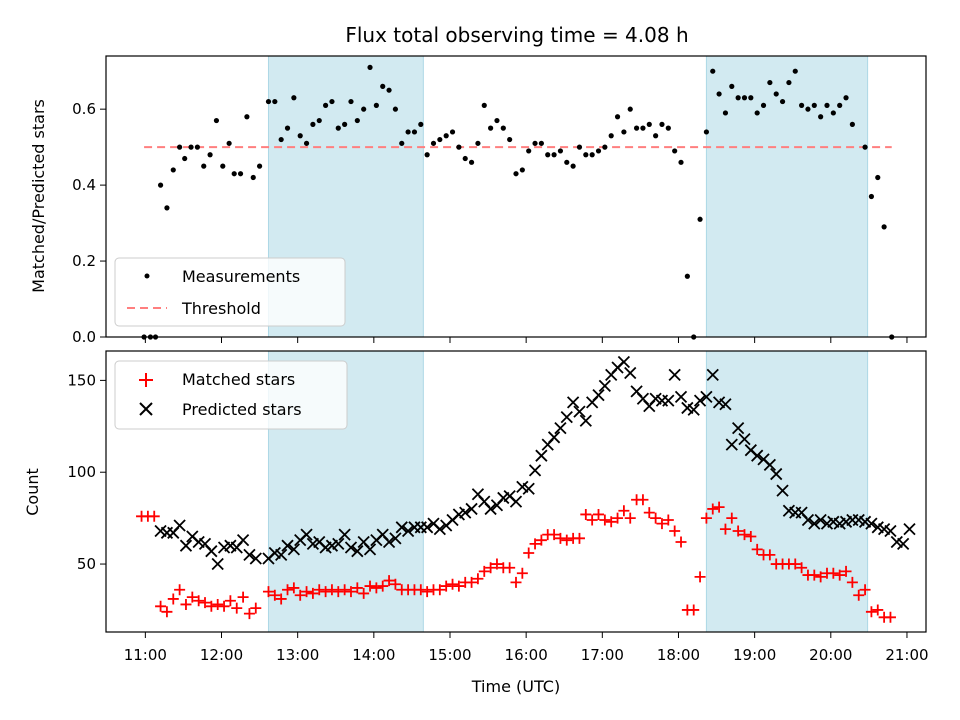 Image resolution: width=960 pixels, height=720 pixels. Describe the element at coordinates (84, 261) in the screenshot. I see `y-tick-label: 0.2` at that location.